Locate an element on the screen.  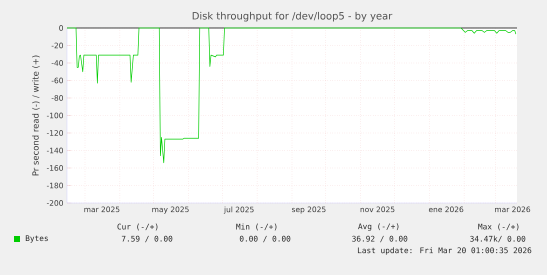
y-axis-title: Pr second read (-) / write (+) is located at coordinates (36, 116).